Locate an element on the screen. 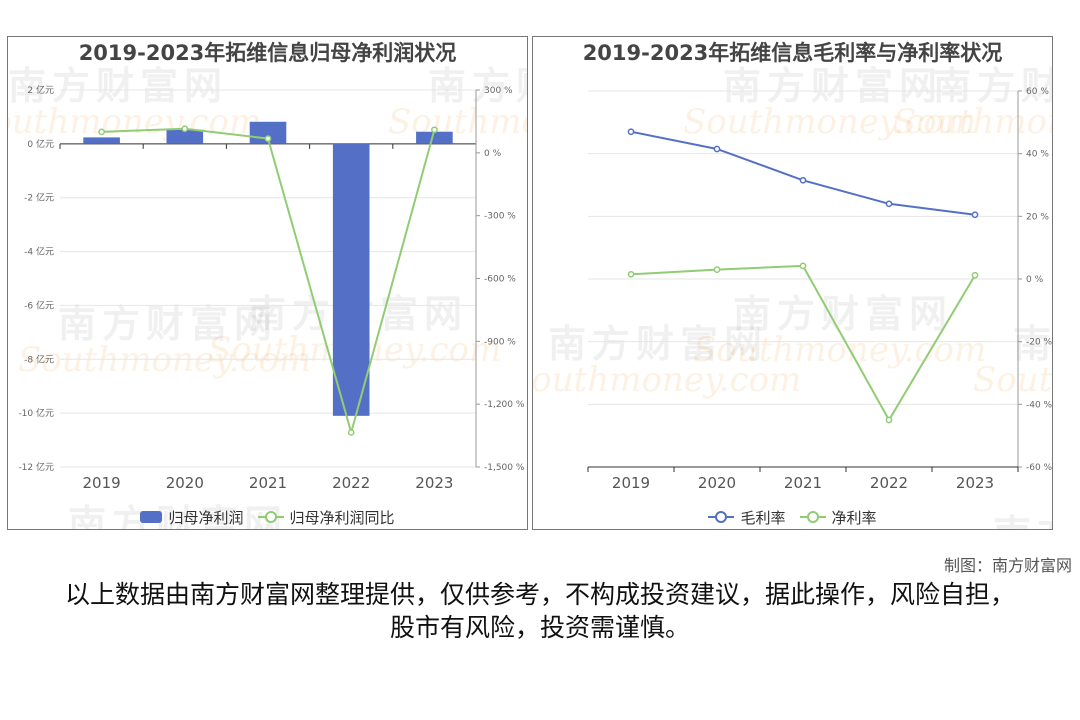 This screenshot has height=720, width=1080. y-right-tick-label: -20 % is located at coordinates (1039, 343).